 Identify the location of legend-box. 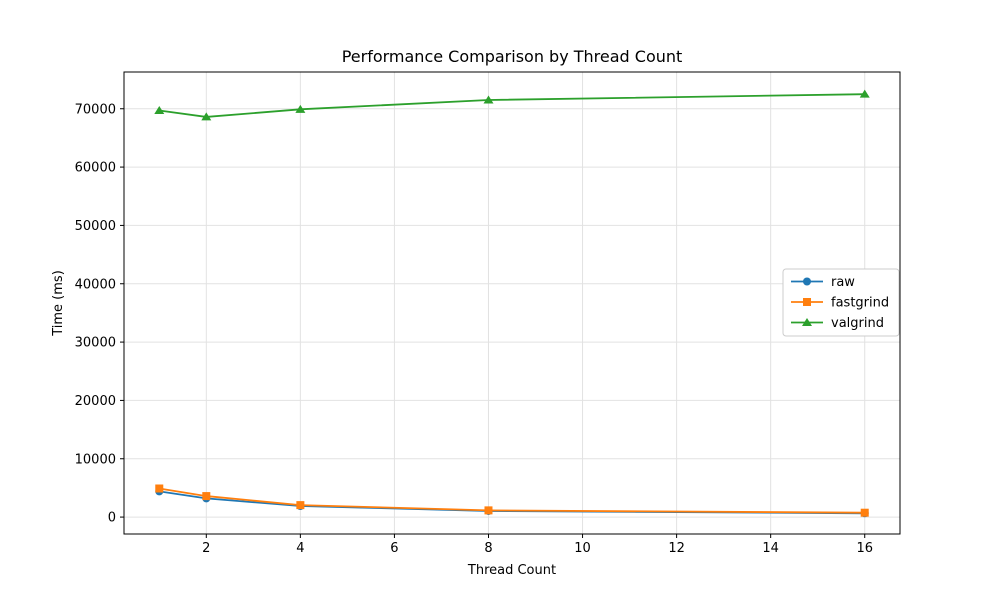
(841, 302).